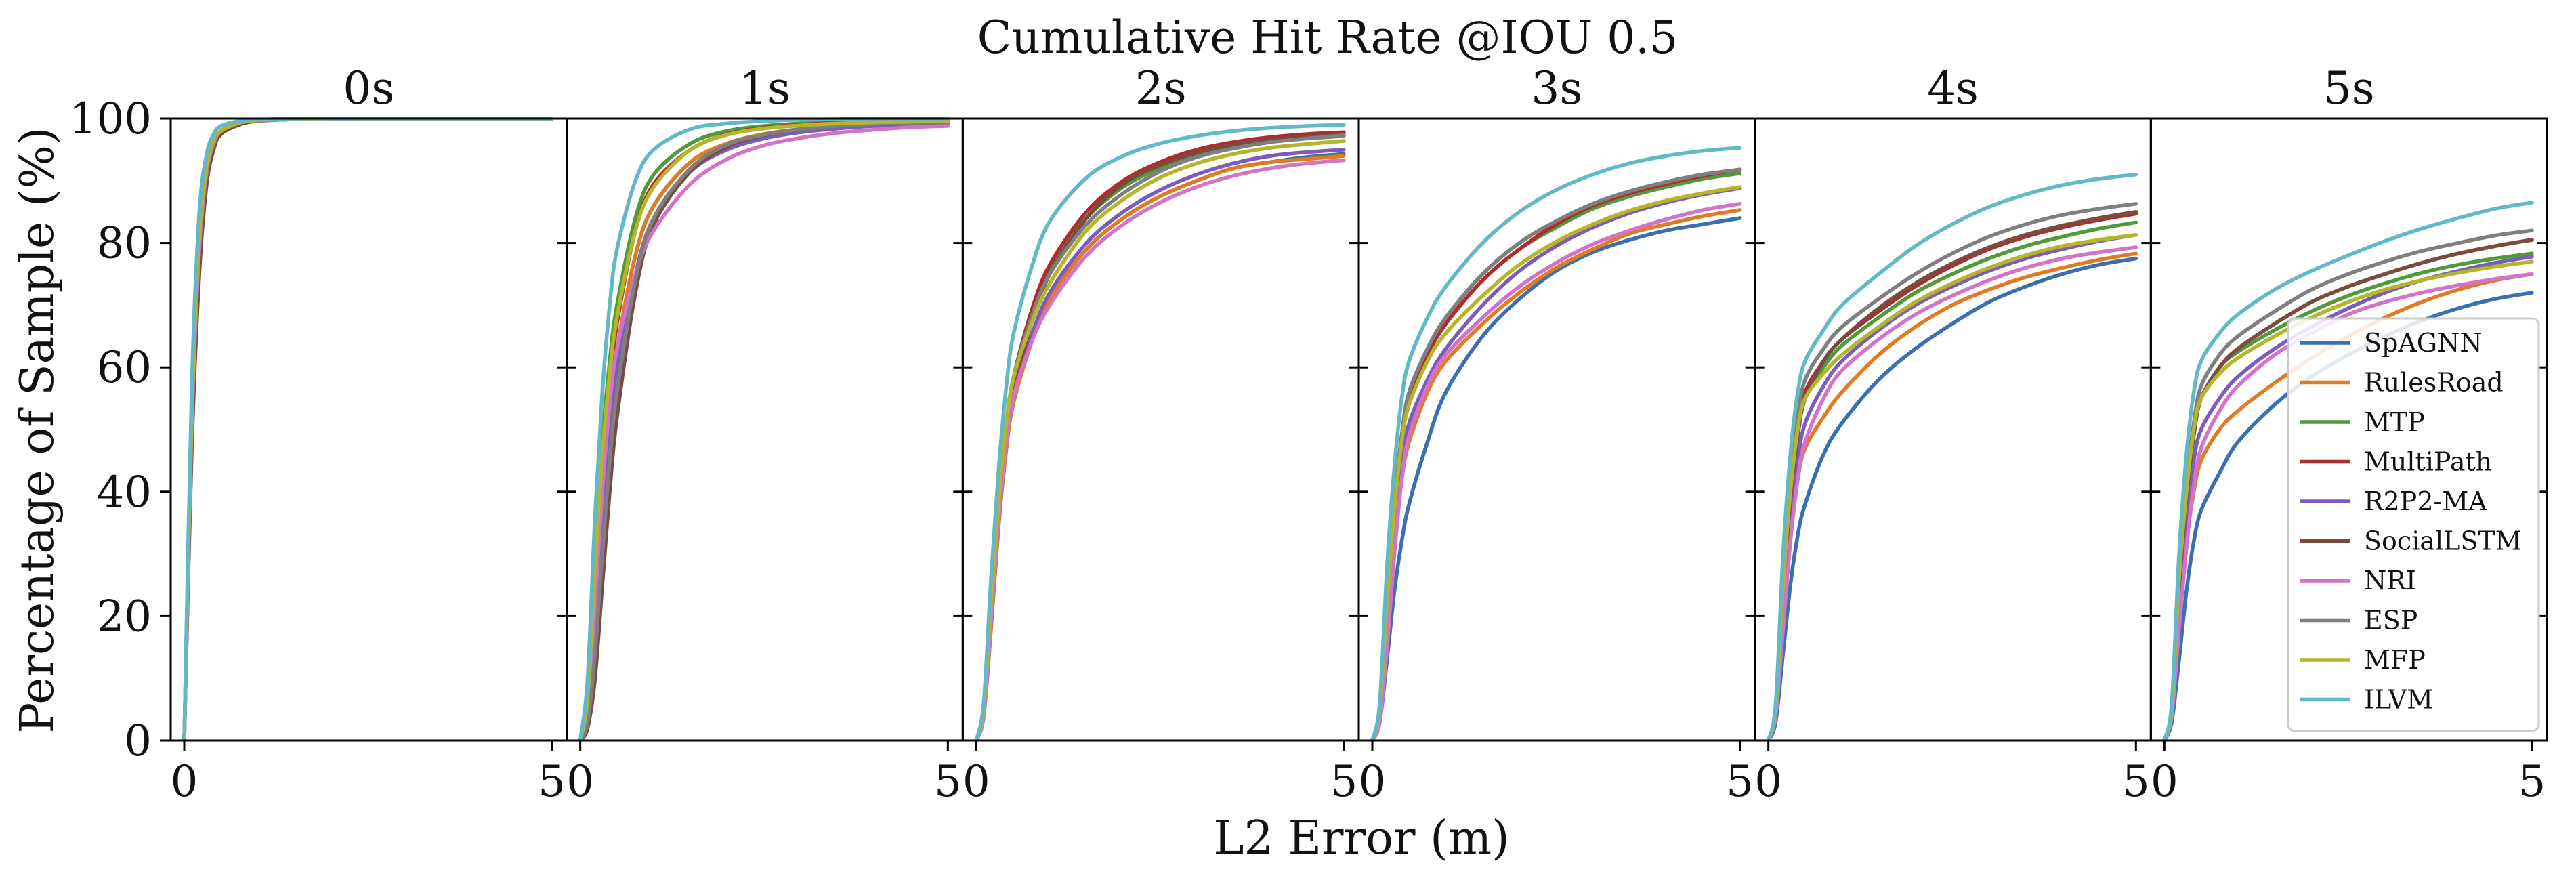  Describe the element at coordinates (138, 741) in the screenshot. I see `y-tick-label: 0` at that location.